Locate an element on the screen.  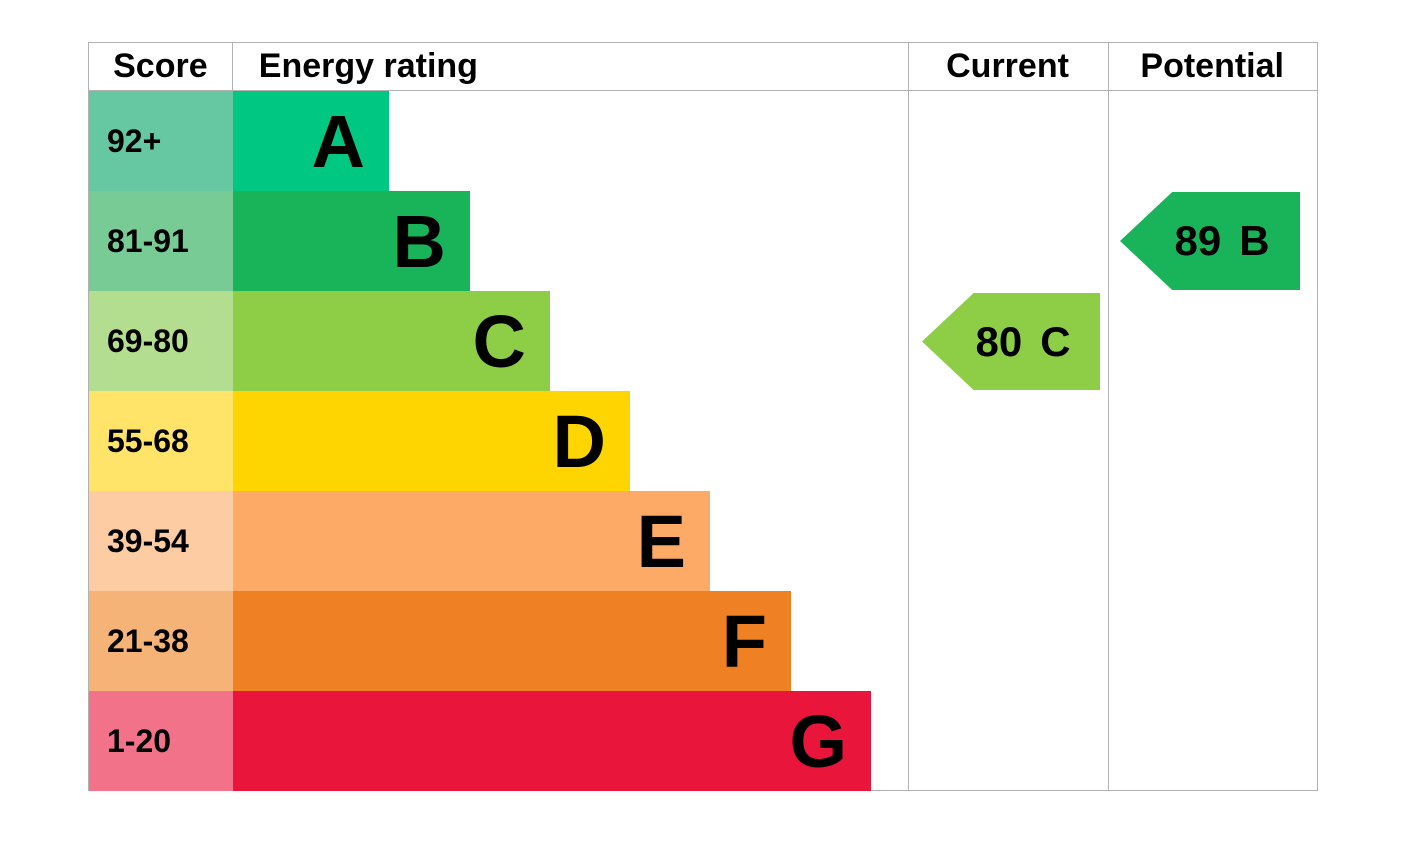
potential-letter: B is located at coordinates (1254, 240).